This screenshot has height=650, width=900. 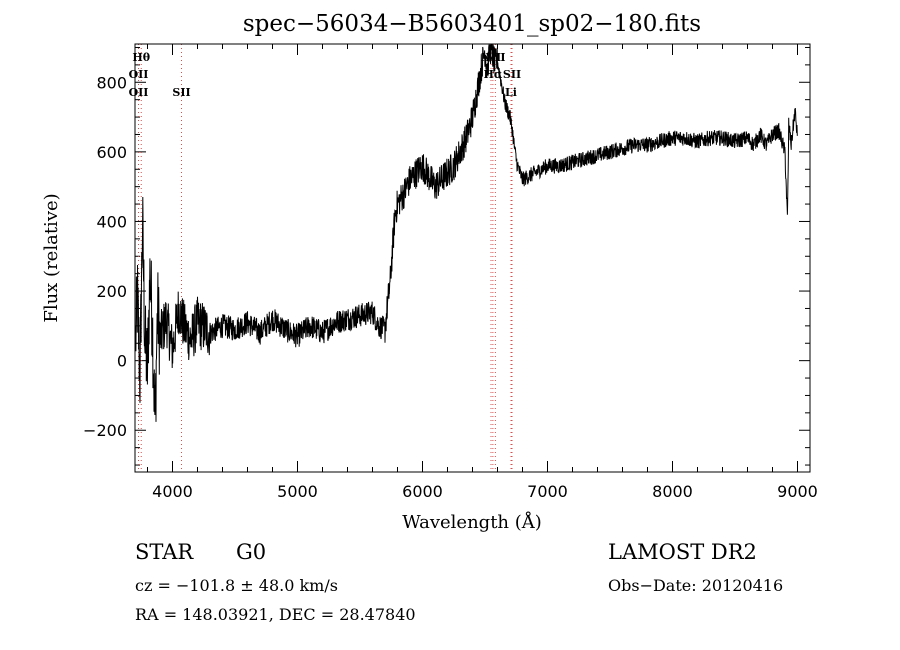 What do you see at coordinates (472, 522) in the screenshot?
I see `x-axis-label: Wavelength (Å)` at bounding box center [472, 522].